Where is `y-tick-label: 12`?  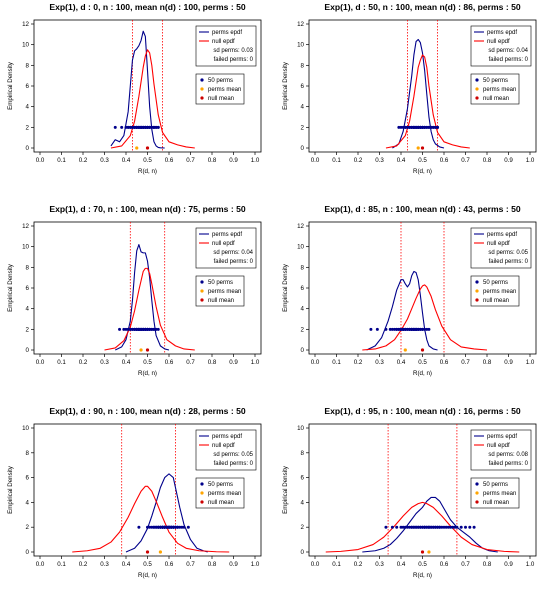 y-tick-label: 12 is located at coordinates (25, 24).